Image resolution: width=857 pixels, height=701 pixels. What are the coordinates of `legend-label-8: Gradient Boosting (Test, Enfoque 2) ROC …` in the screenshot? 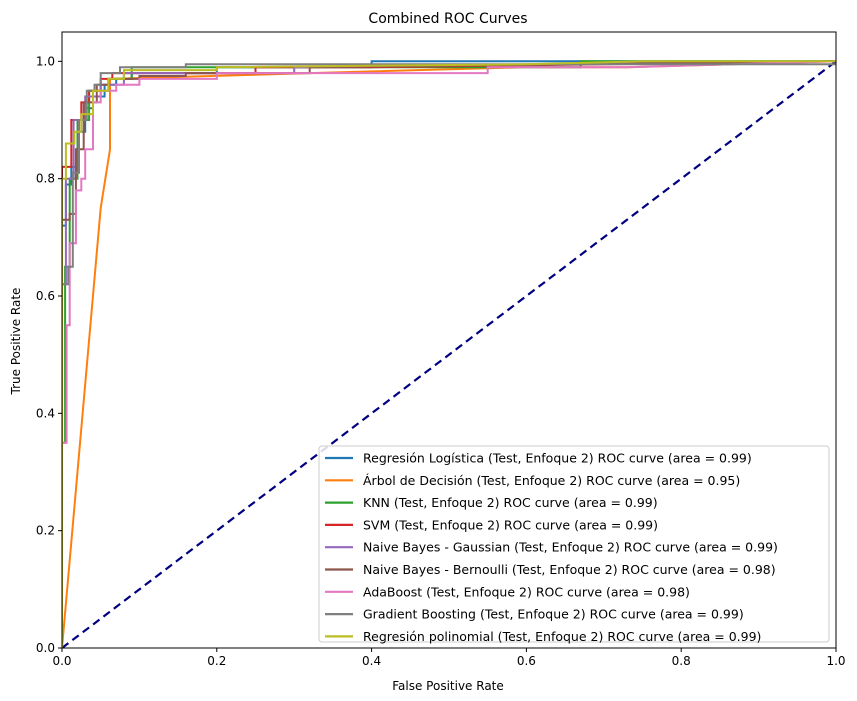 It's located at (553, 614).